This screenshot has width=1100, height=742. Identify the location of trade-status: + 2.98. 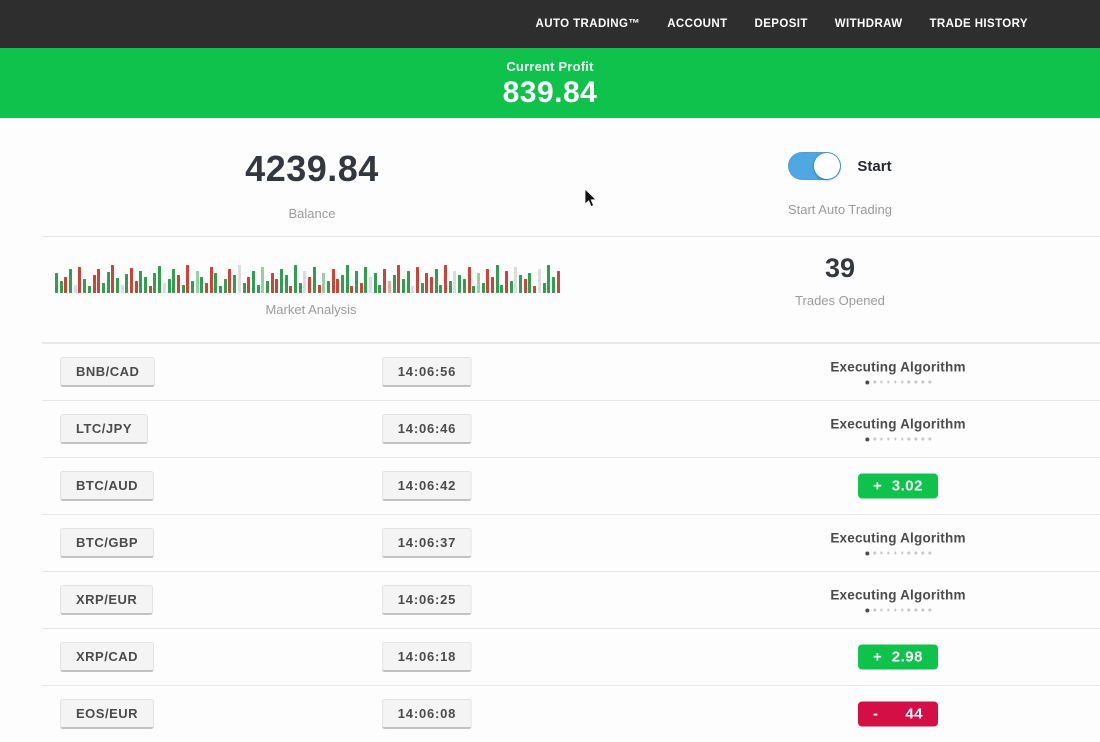
(898, 656).